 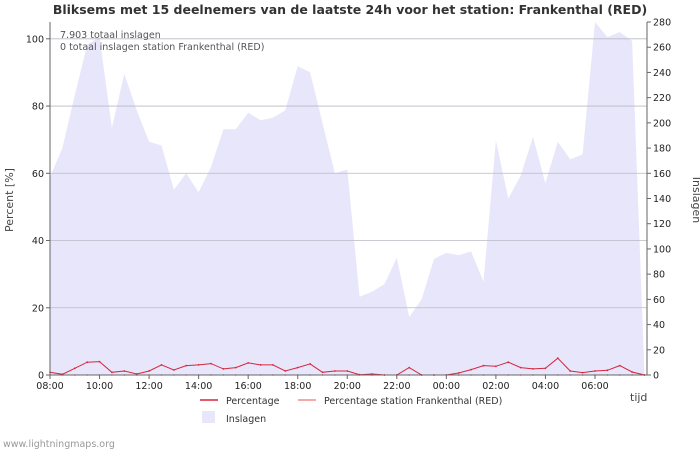 I want to click on x-tick-8: 00:00, so click(x=446, y=386).